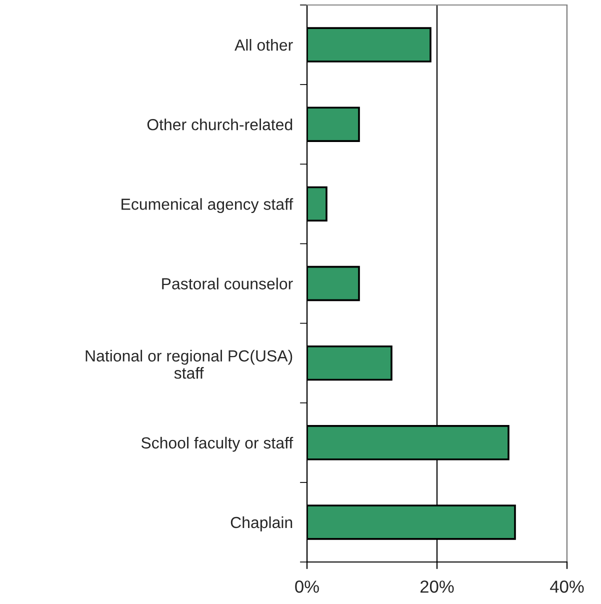 The width and height of the screenshot is (601, 604). What do you see at coordinates (227, 284) in the screenshot?
I see `y-tick-label: Pastoral counselor` at bounding box center [227, 284].